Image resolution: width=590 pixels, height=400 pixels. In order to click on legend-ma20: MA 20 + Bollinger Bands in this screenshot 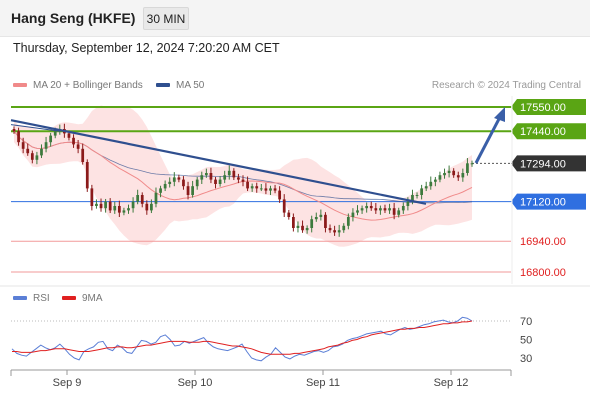, I will do `click(78, 85)`.